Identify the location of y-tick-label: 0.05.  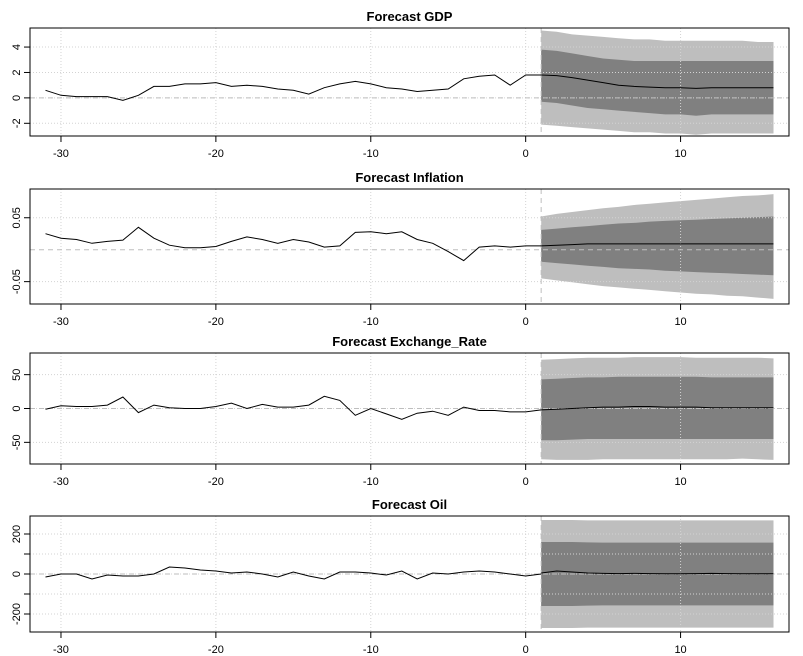
(17, 217).